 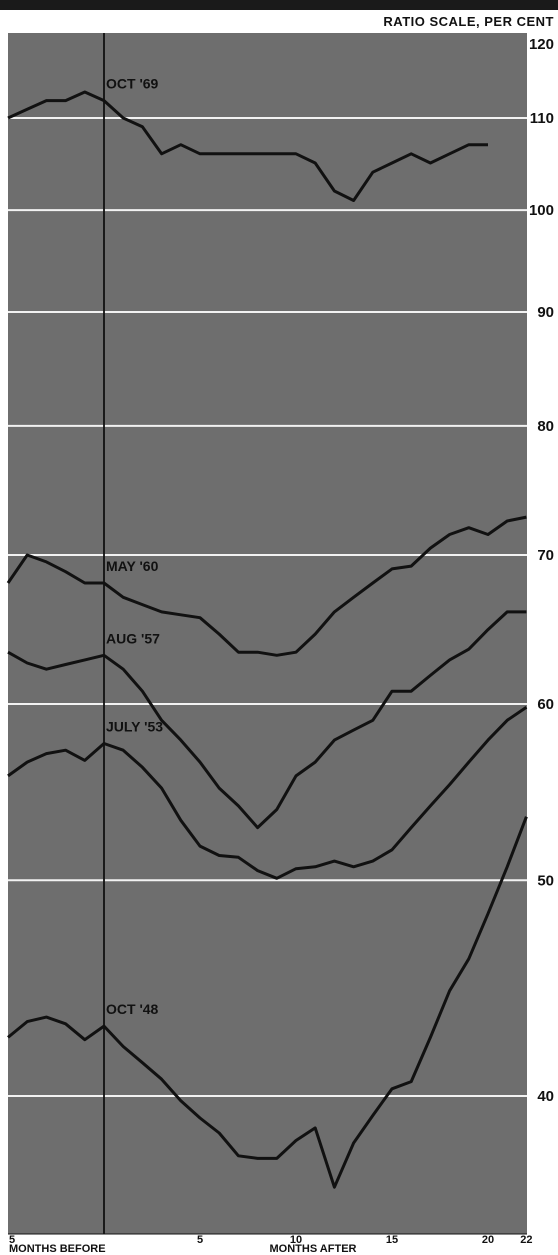 I want to click on series-label-may-60: MAY '60, so click(x=132, y=566).